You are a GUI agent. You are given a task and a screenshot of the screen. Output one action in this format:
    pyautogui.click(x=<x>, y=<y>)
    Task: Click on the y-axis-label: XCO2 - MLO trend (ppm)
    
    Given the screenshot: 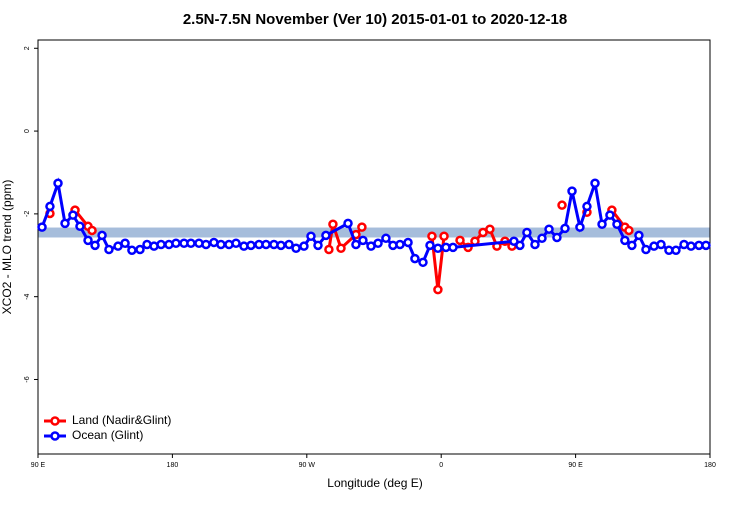 What is the action you would take?
    pyautogui.click(x=7, y=247)
    